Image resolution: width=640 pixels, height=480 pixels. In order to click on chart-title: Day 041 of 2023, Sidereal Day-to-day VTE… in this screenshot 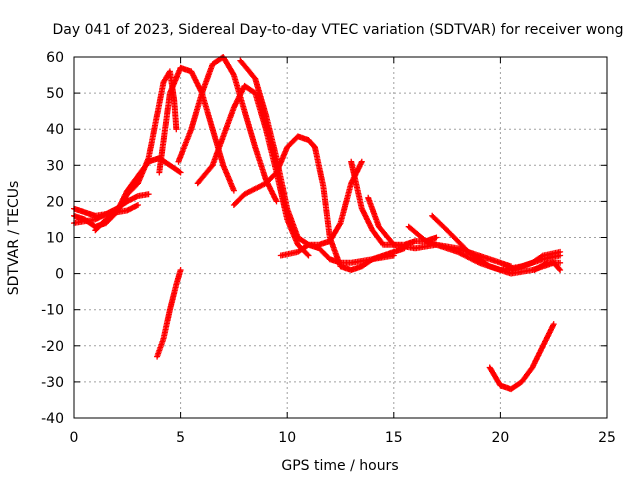, I will do `click(338, 30)`.